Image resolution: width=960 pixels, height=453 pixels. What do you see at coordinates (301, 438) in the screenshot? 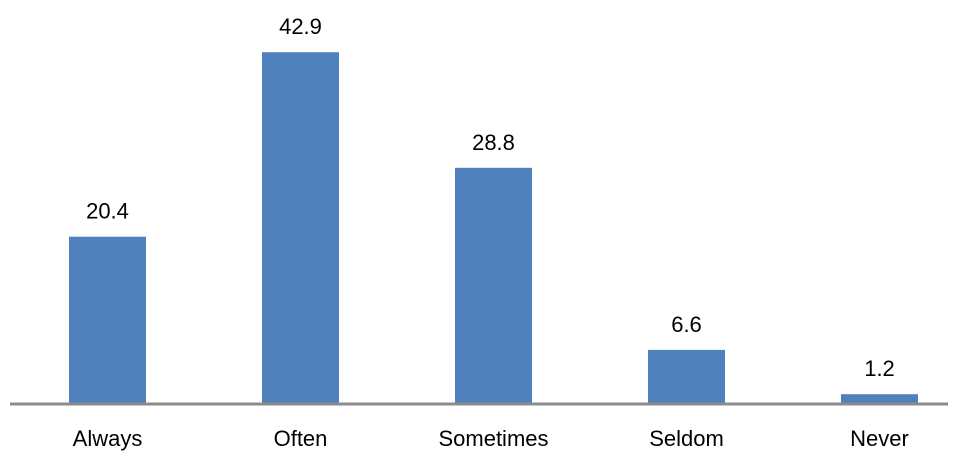
I see `x-tick-label-often: Often` at bounding box center [301, 438].